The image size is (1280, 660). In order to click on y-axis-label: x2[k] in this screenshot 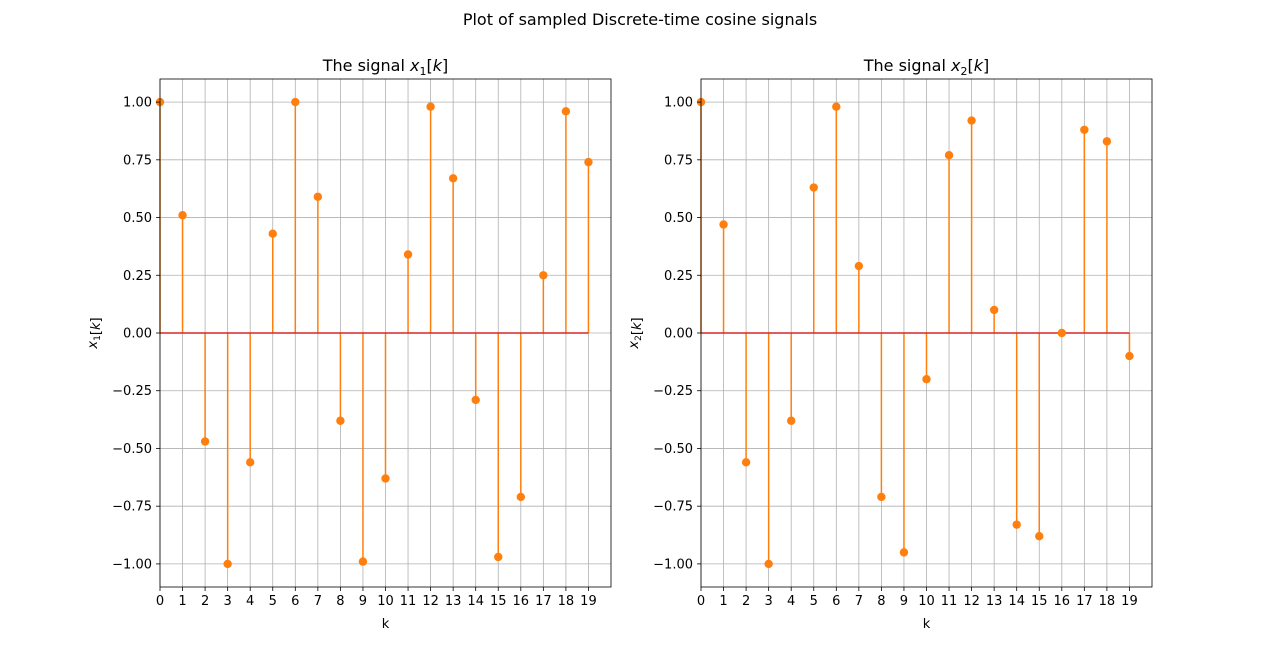, I will do `click(636, 333)`.